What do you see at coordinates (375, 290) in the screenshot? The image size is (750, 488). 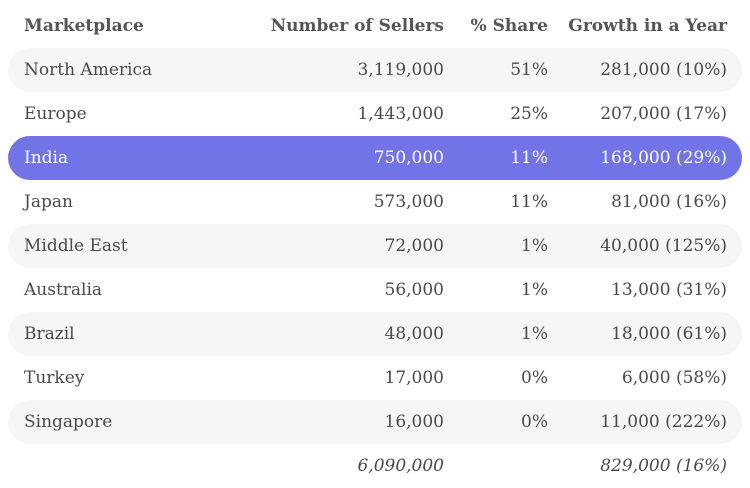 I see `table-row: Australia 56,000 1% 13,000 (31%)` at bounding box center [375, 290].